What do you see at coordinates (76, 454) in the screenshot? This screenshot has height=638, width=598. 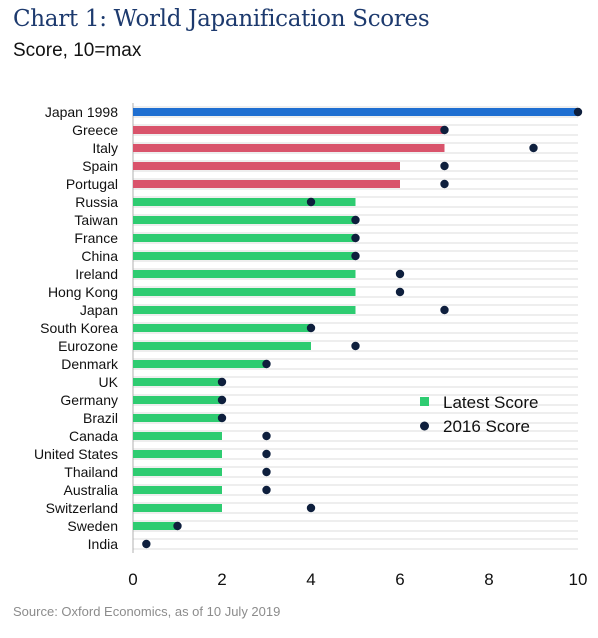 I see `category-label: United States` at bounding box center [76, 454].